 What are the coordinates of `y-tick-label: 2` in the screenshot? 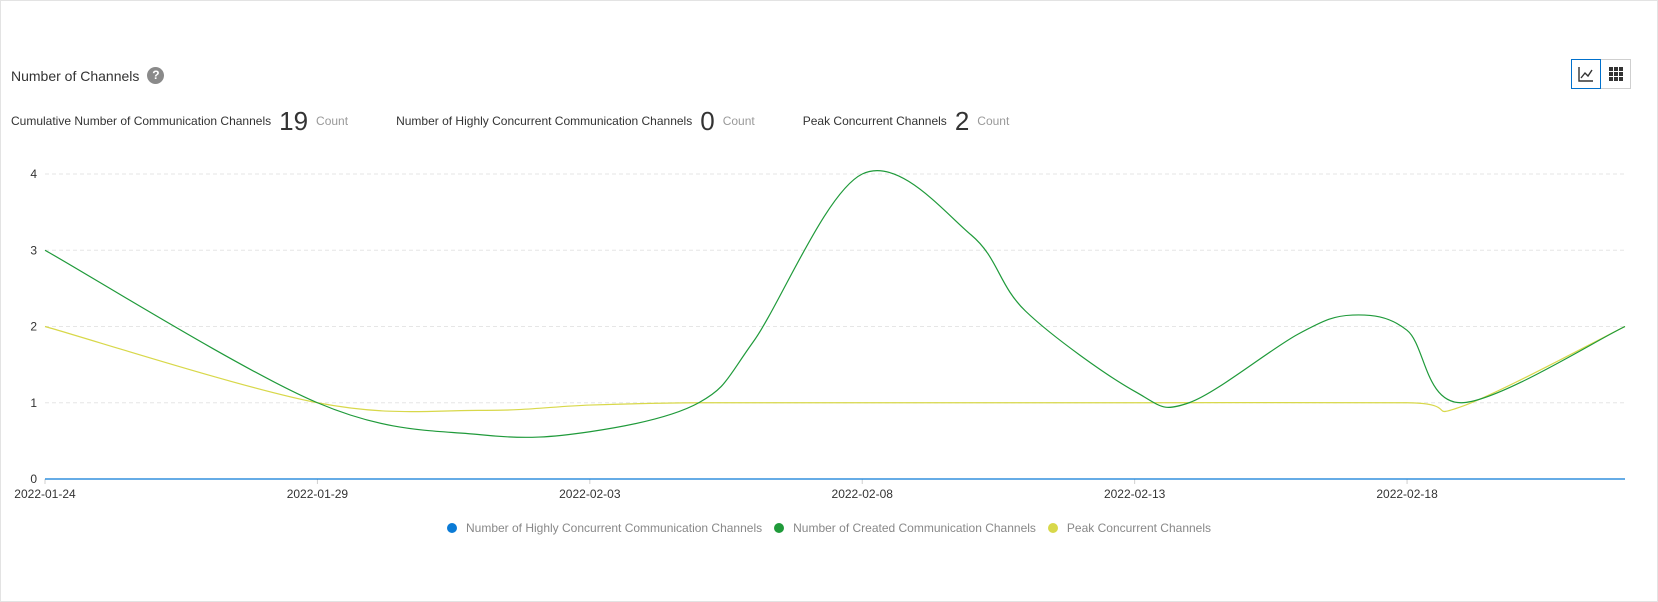 It's located at (33, 327).